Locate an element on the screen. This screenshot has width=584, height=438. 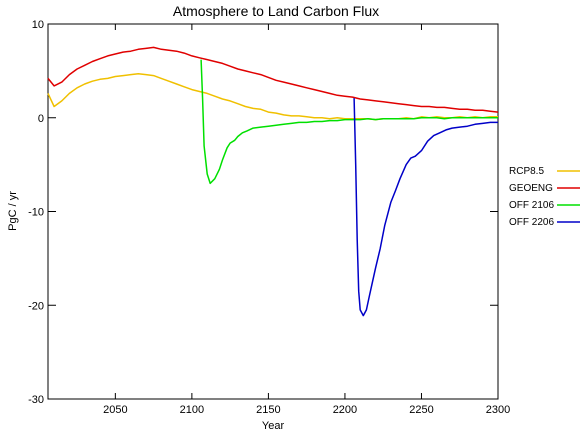
y-tick-label: -10 is located at coordinates (36, 213).